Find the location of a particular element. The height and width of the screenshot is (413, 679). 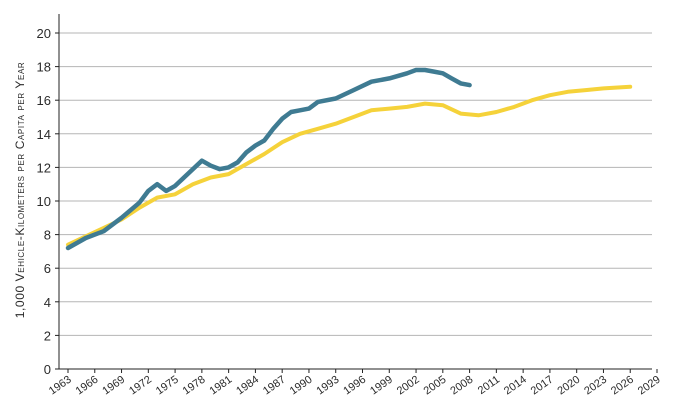

y-tick-labels: 0 2 4 6 8 10 12 14 16 18 20 is located at coordinates (48, 201).